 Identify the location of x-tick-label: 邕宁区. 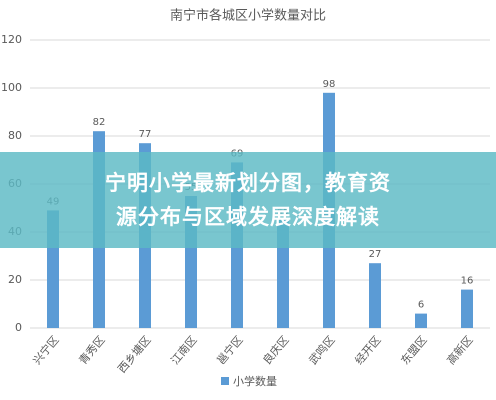
(230, 350).